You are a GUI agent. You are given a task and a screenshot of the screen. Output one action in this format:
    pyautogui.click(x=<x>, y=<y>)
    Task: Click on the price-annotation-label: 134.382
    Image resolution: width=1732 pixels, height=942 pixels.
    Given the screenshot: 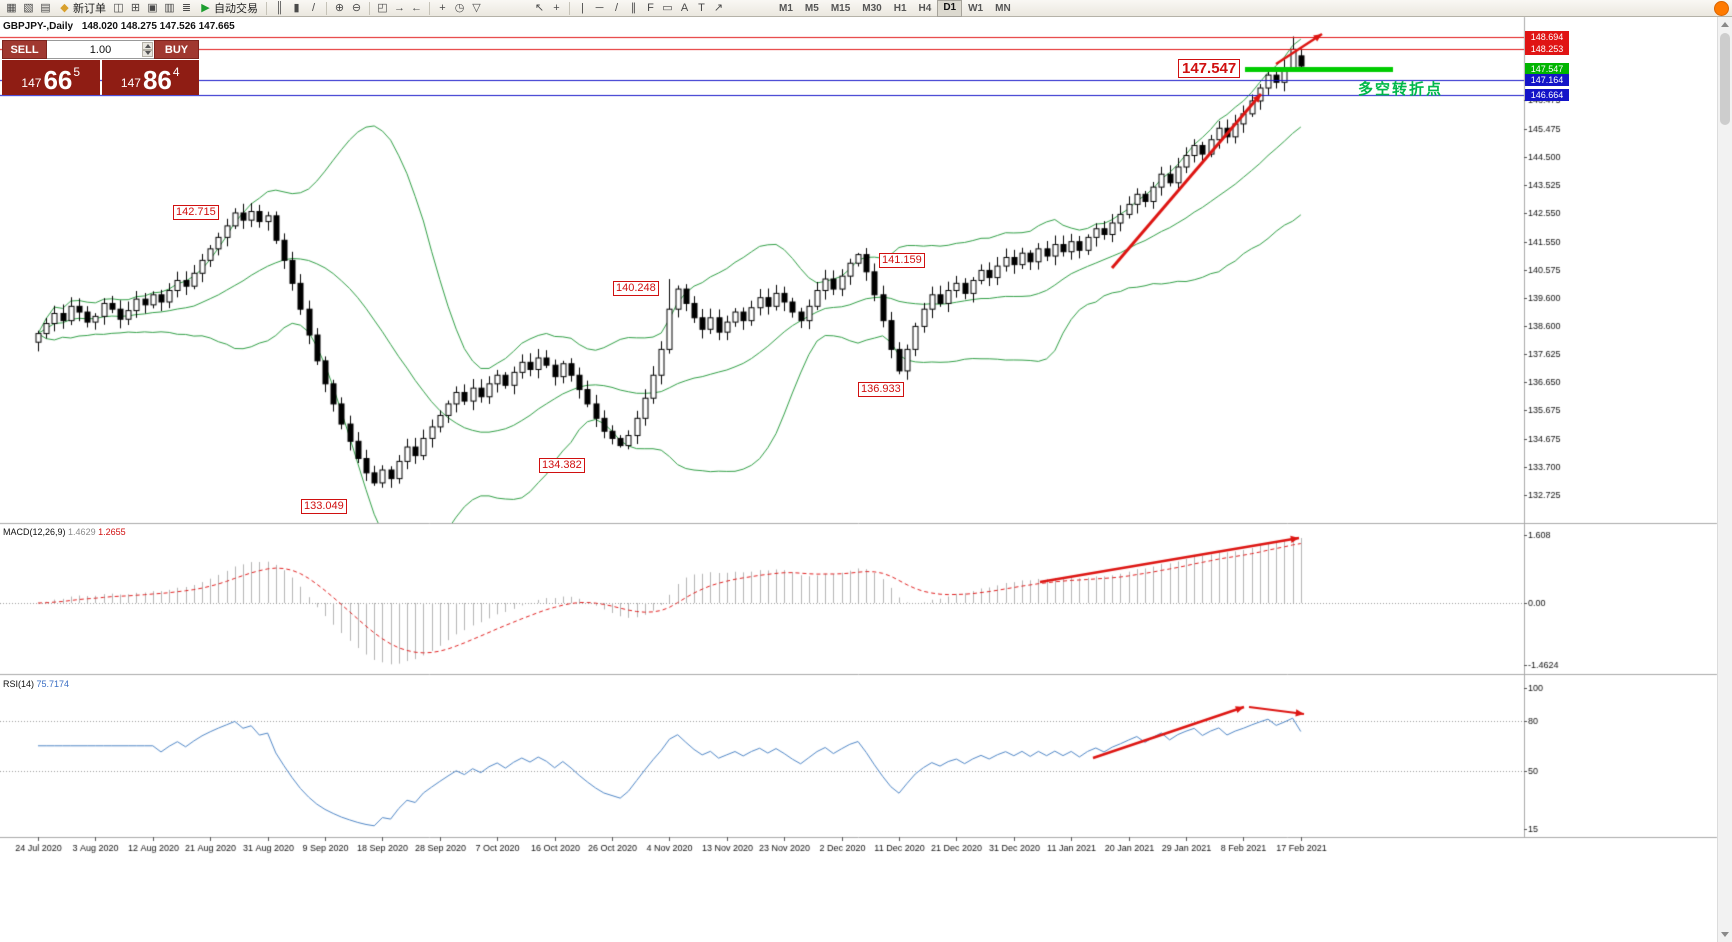 What is the action you would take?
    pyautogui.click(x=562, y=465)
    